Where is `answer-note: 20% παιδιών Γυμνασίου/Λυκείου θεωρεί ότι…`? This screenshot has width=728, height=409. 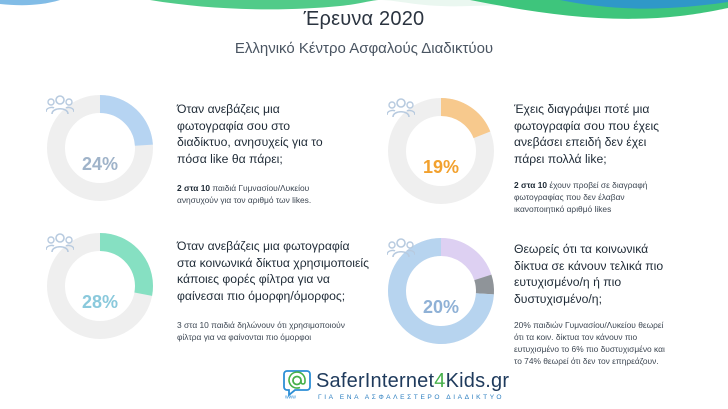 answer-note: 20% παιδιών Γυμνασίου/Λυκείου θεωρεί ότι… is located at coordinates (589, 343).